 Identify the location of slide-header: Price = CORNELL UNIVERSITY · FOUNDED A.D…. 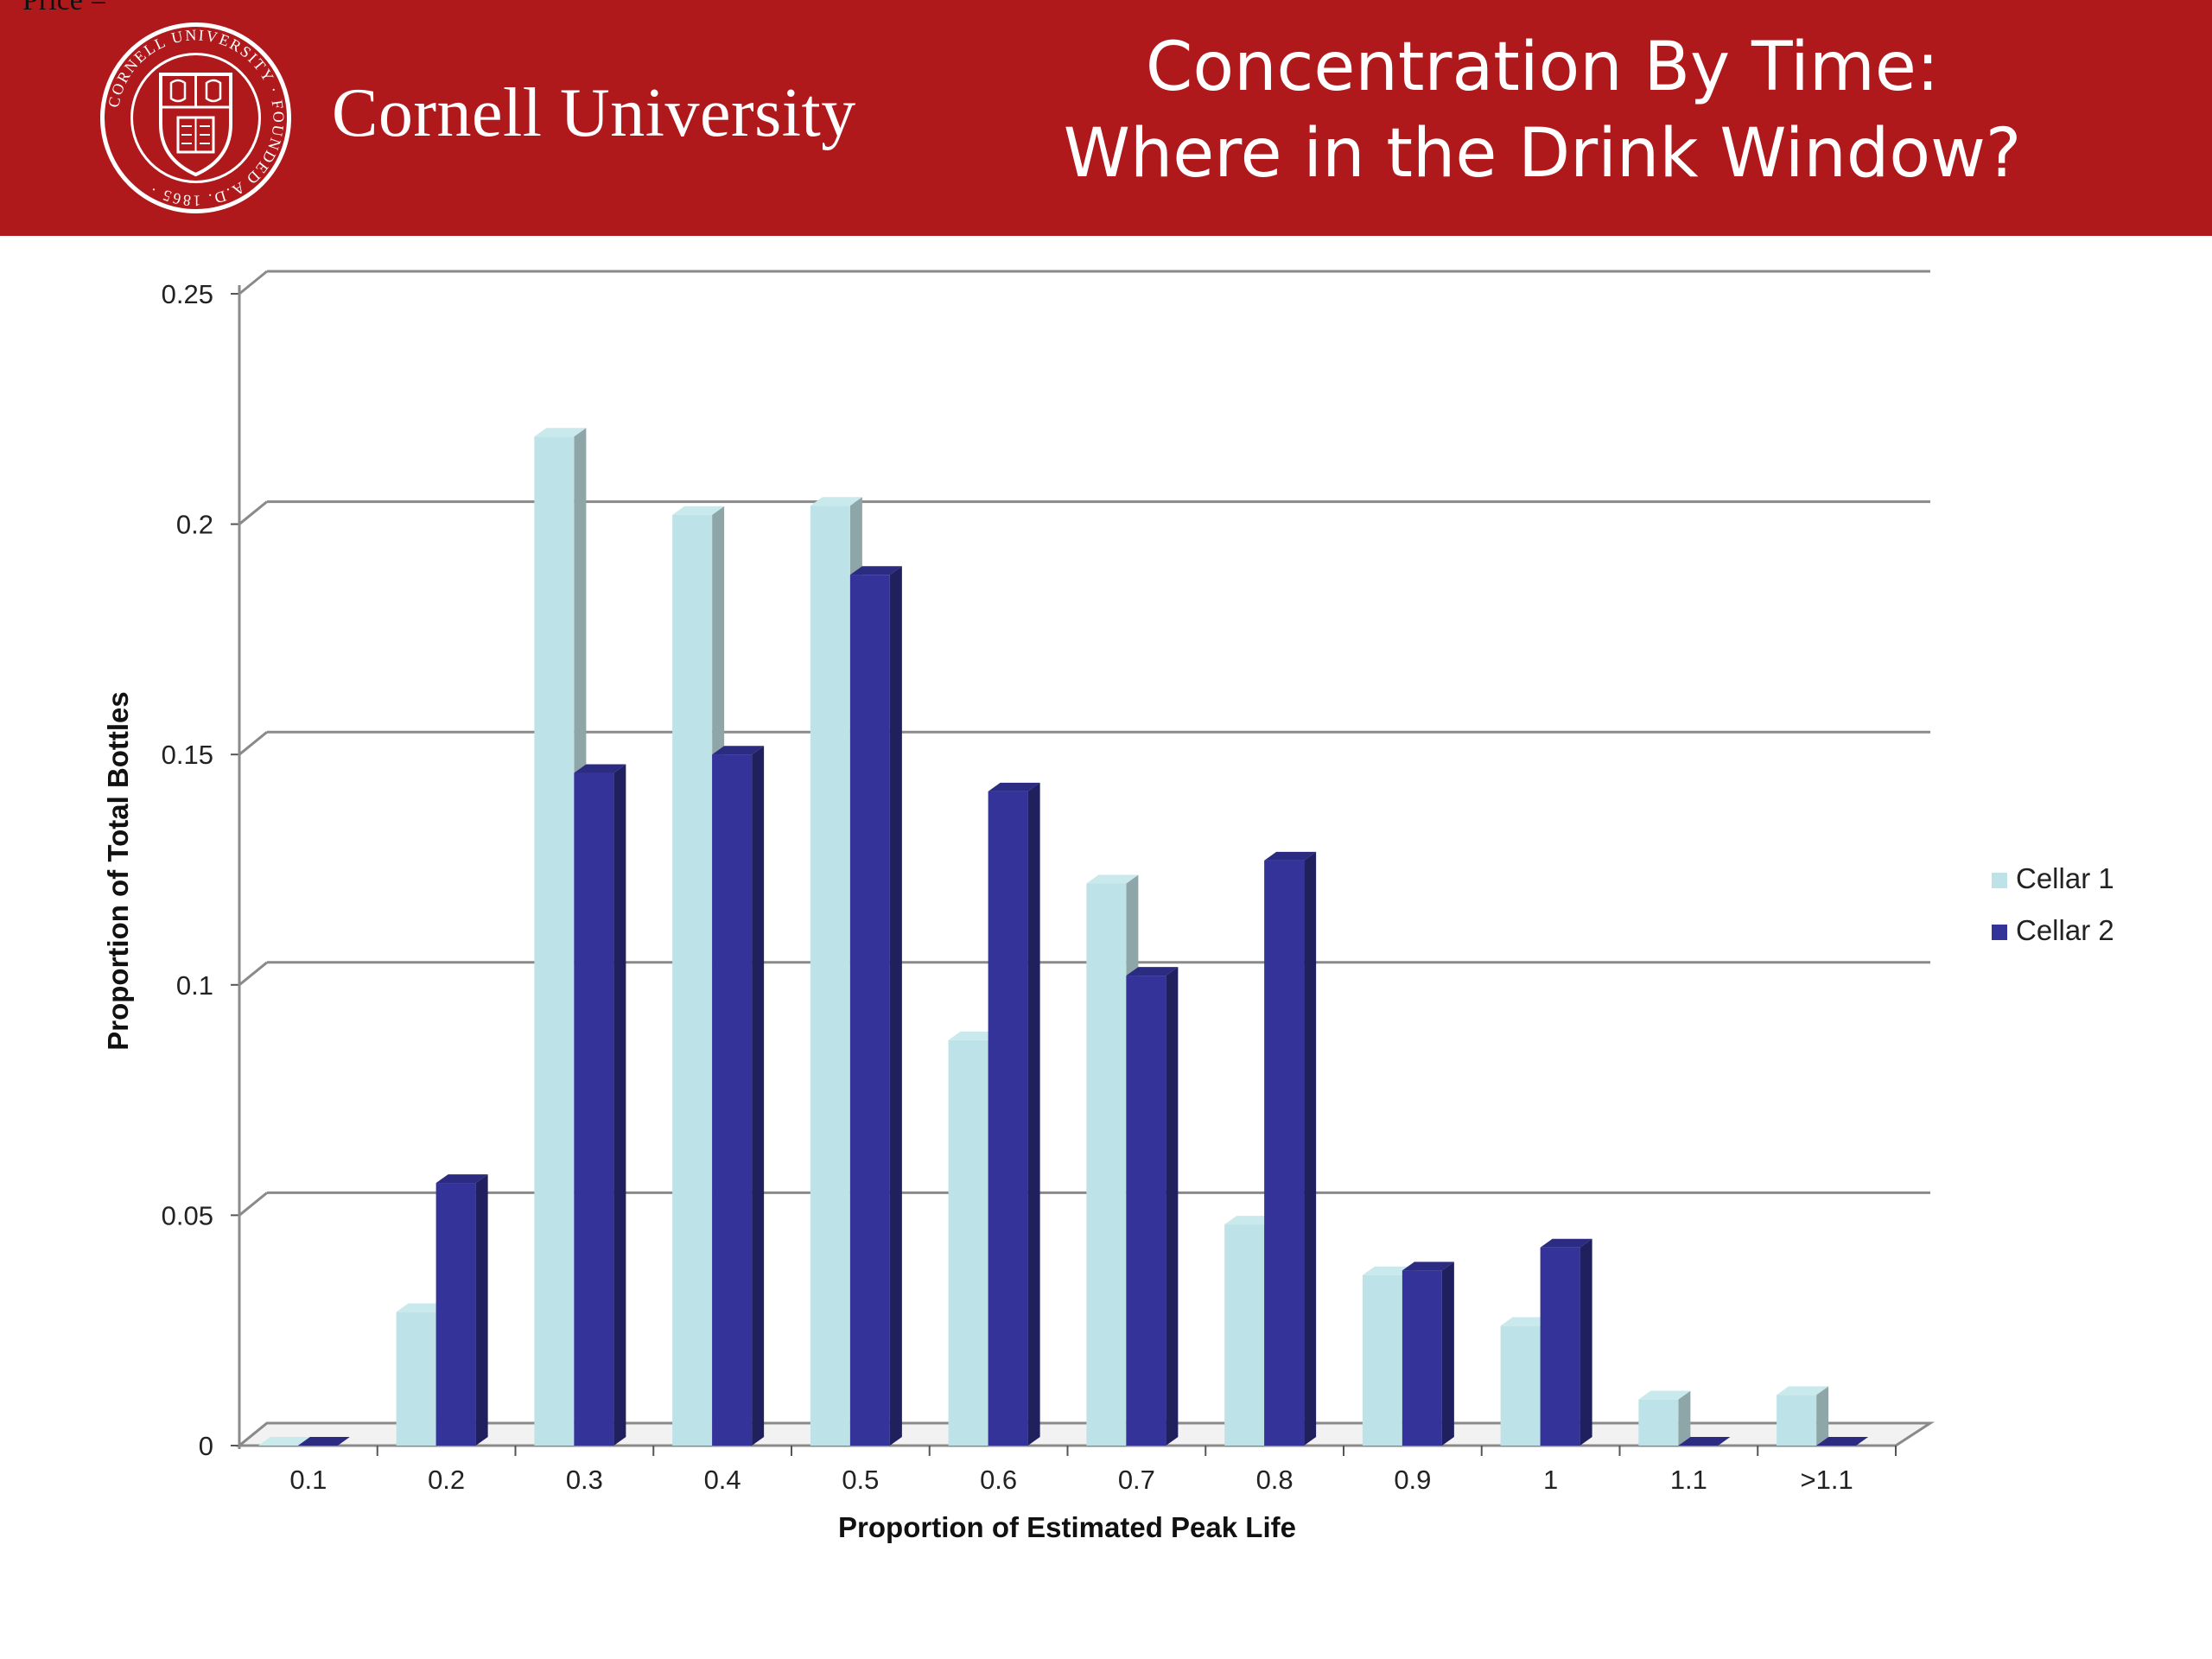
(1106, 118).